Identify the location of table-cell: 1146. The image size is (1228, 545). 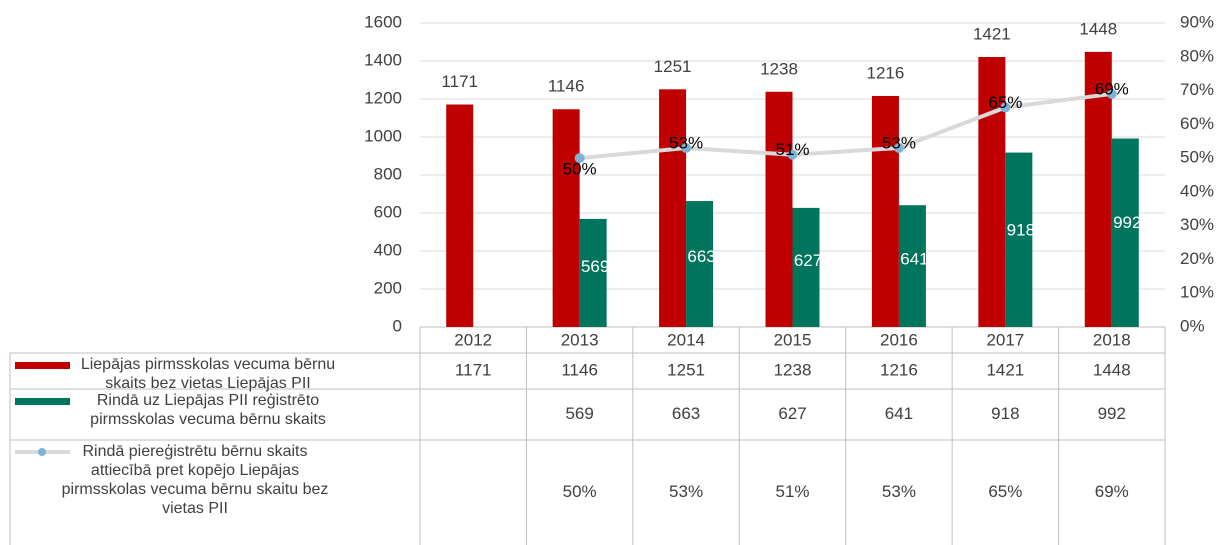
(579, 369).